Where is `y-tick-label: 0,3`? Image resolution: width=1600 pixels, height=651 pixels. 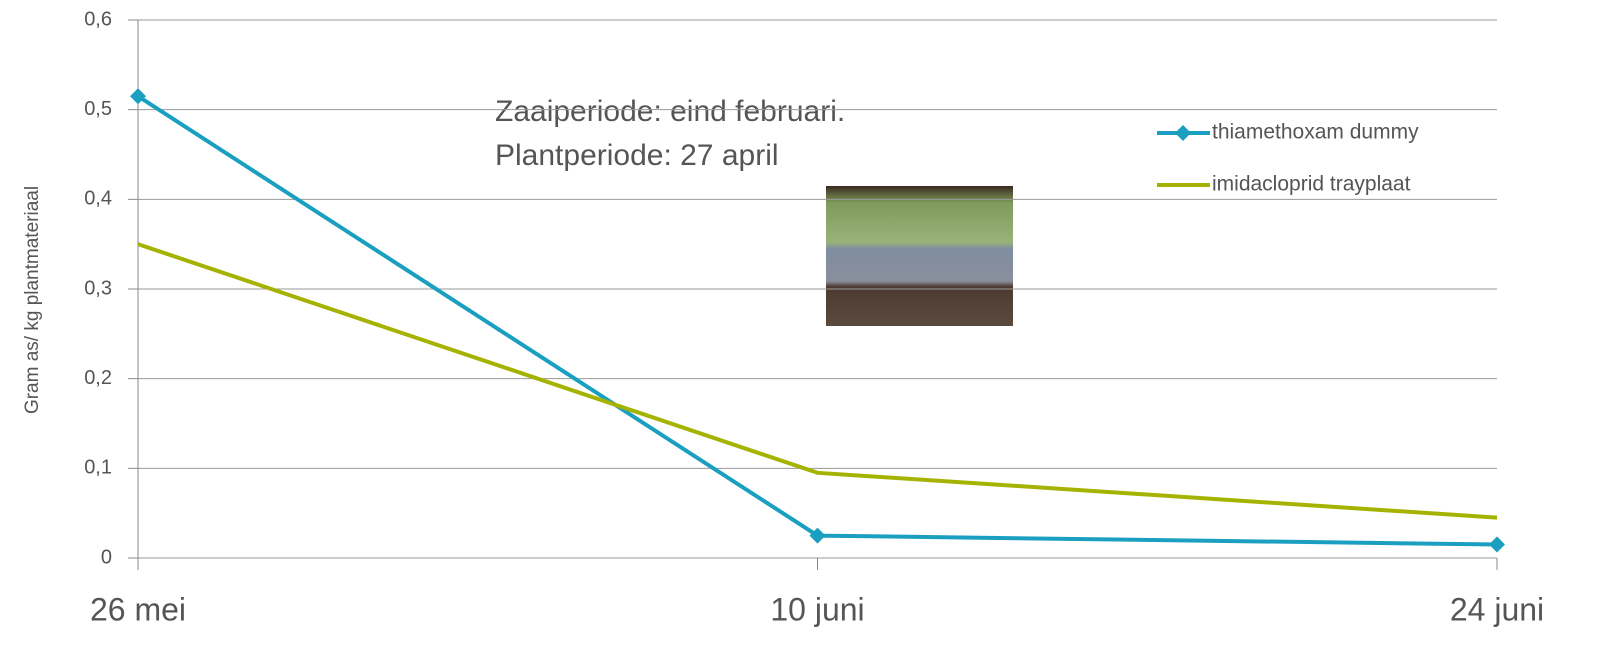 y-tick-label: 0,3 is located at coordinates (98, 288).